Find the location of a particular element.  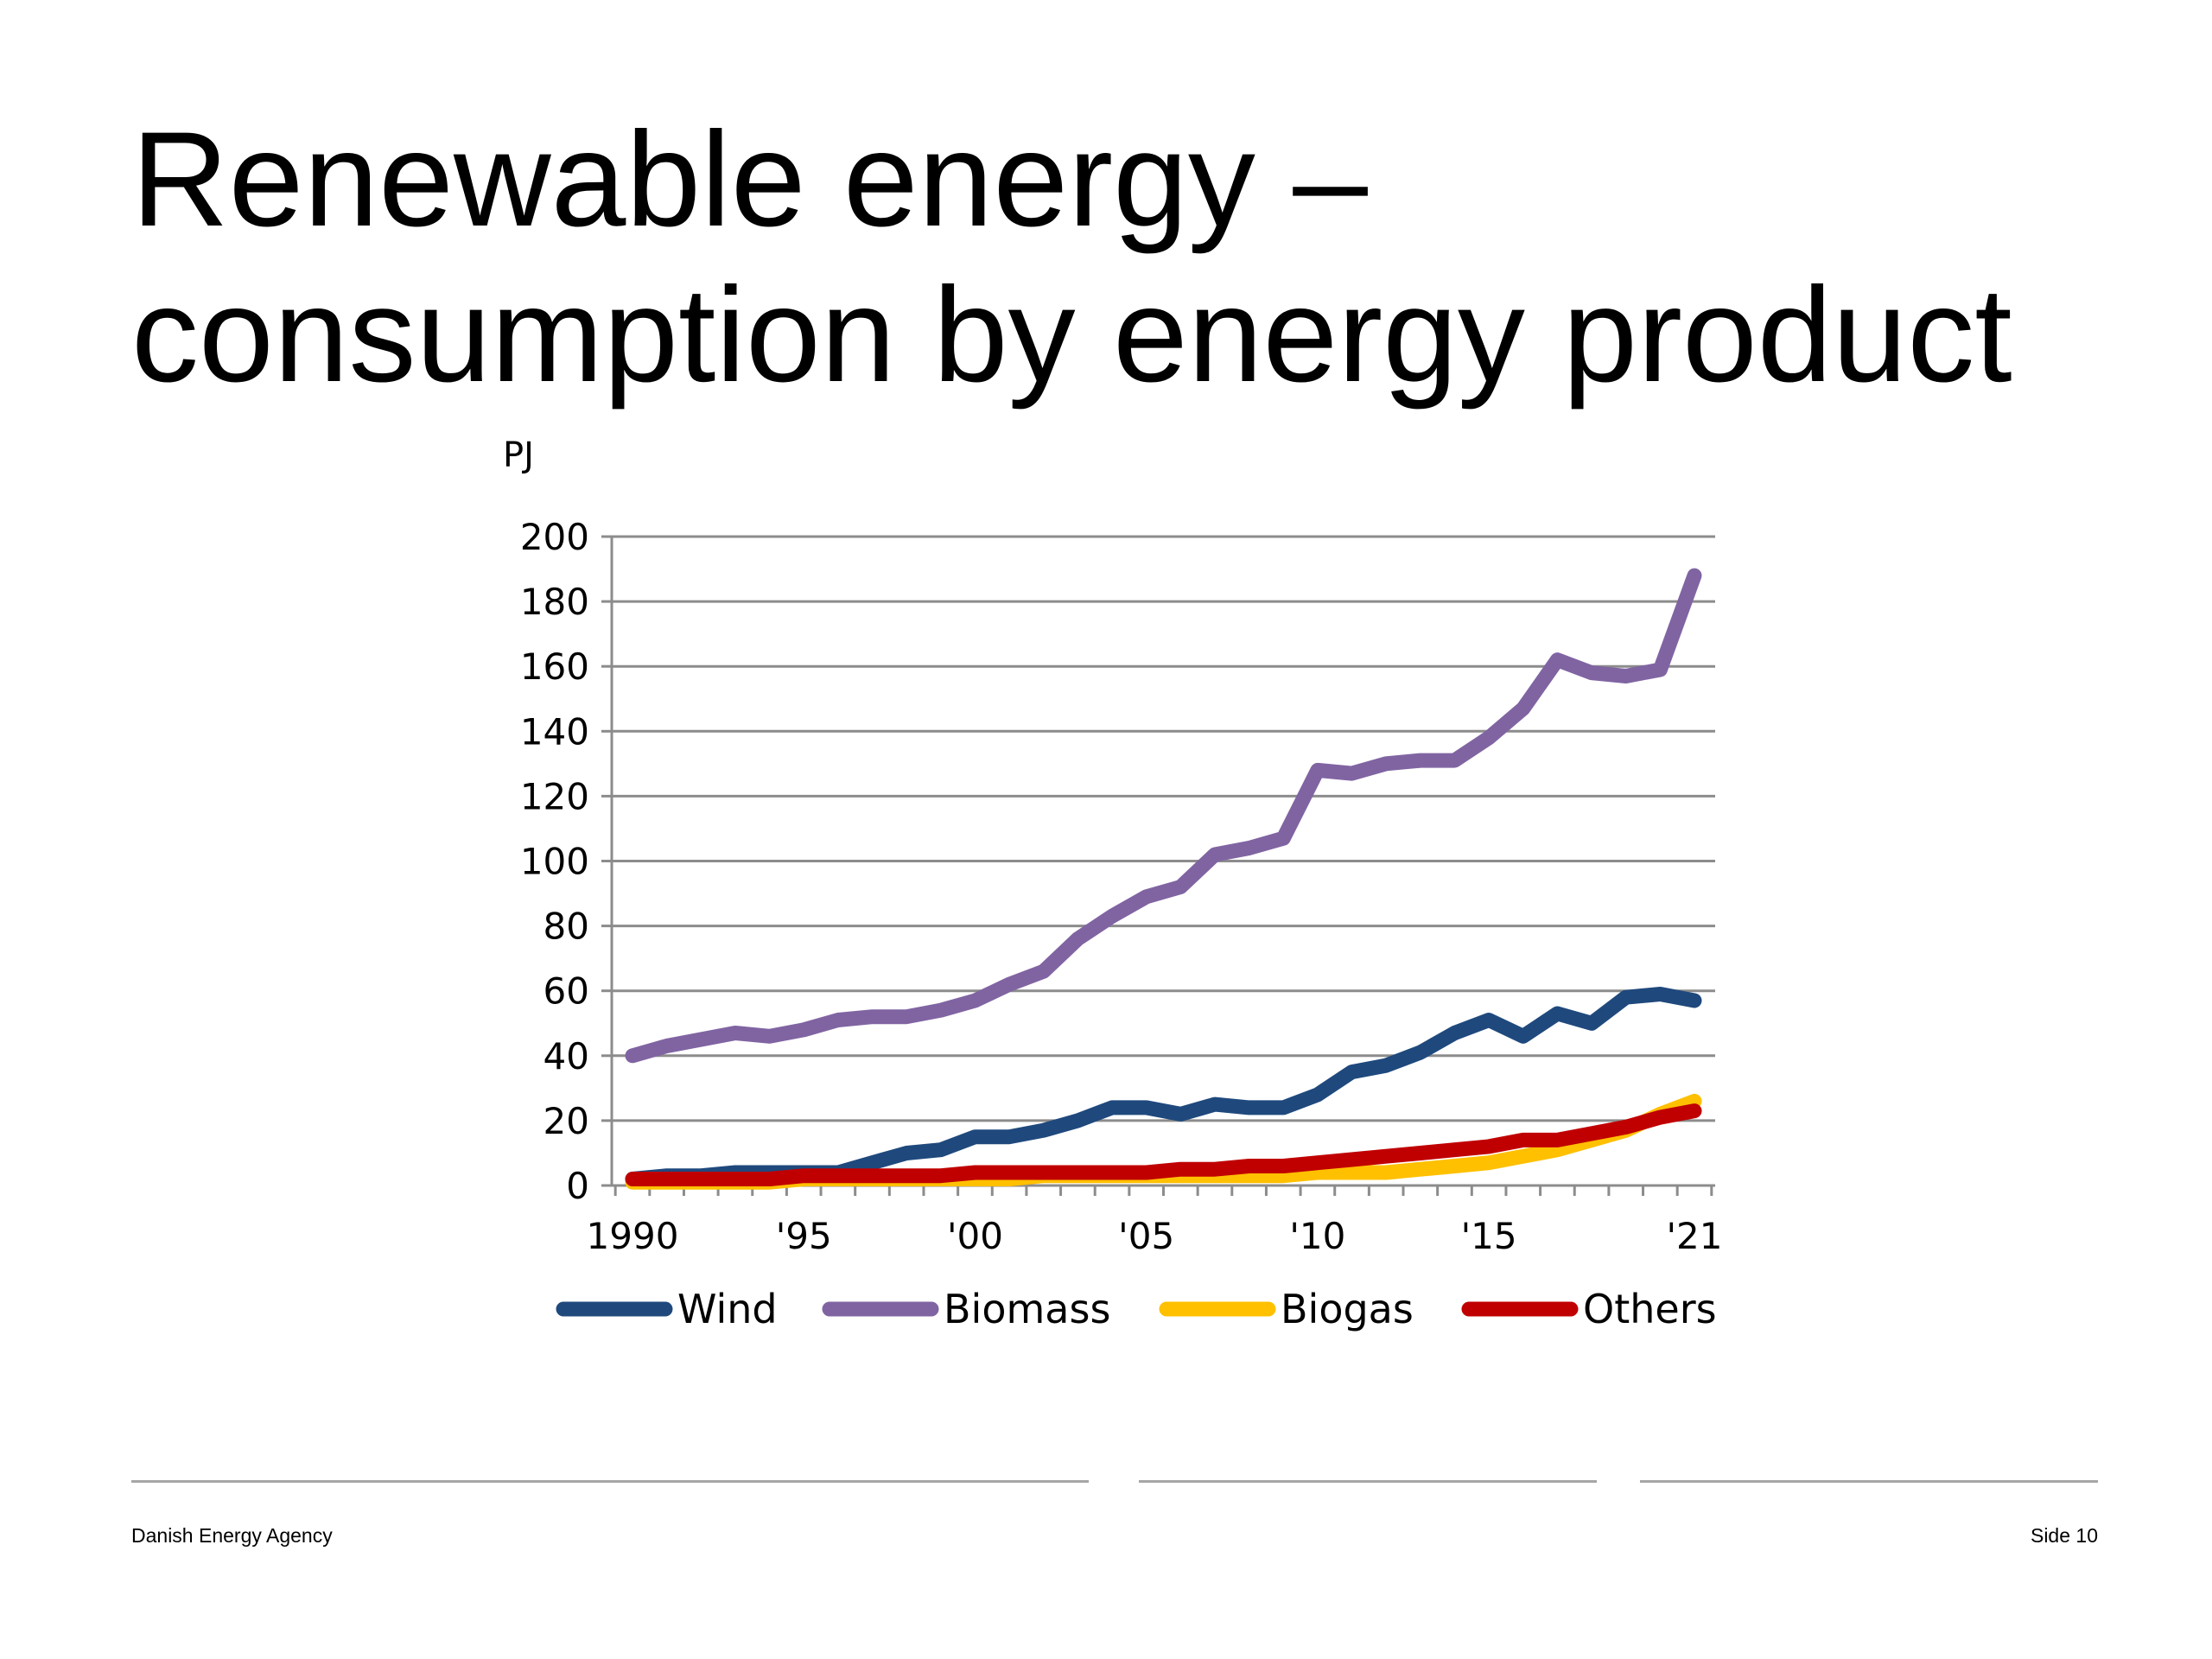

slide-title-line-1: Renewable energy – is located at coordinates (749, 180).